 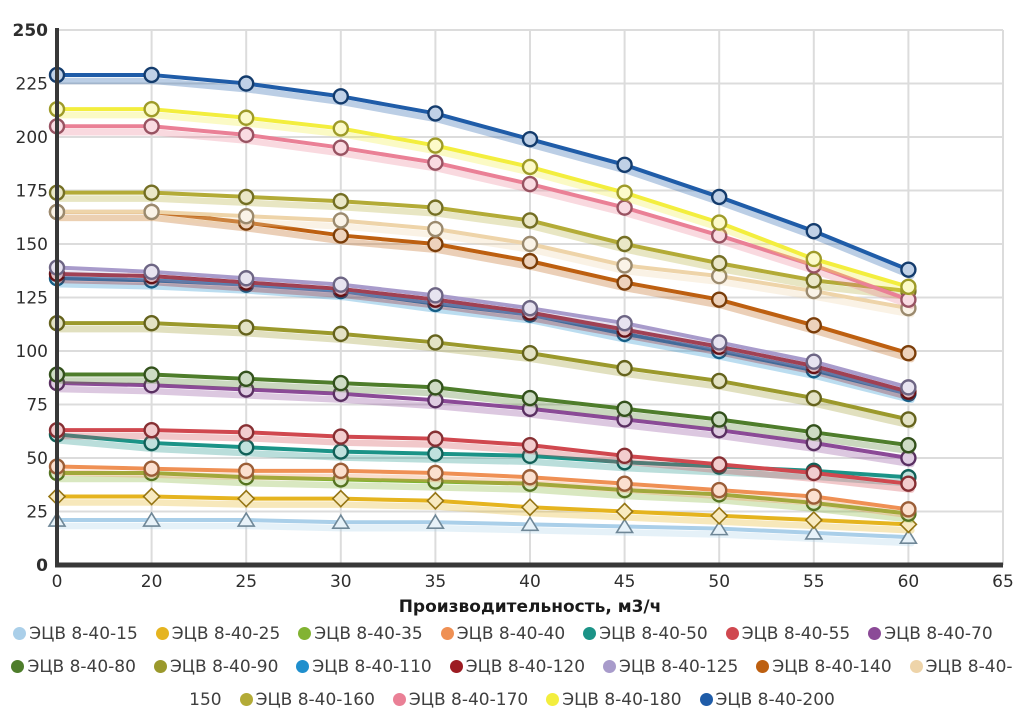 What do you see at coordinates (32, 138) in the screenshot?
I see `y-axis-tick-label: 200` at bounding box center [32, 138].